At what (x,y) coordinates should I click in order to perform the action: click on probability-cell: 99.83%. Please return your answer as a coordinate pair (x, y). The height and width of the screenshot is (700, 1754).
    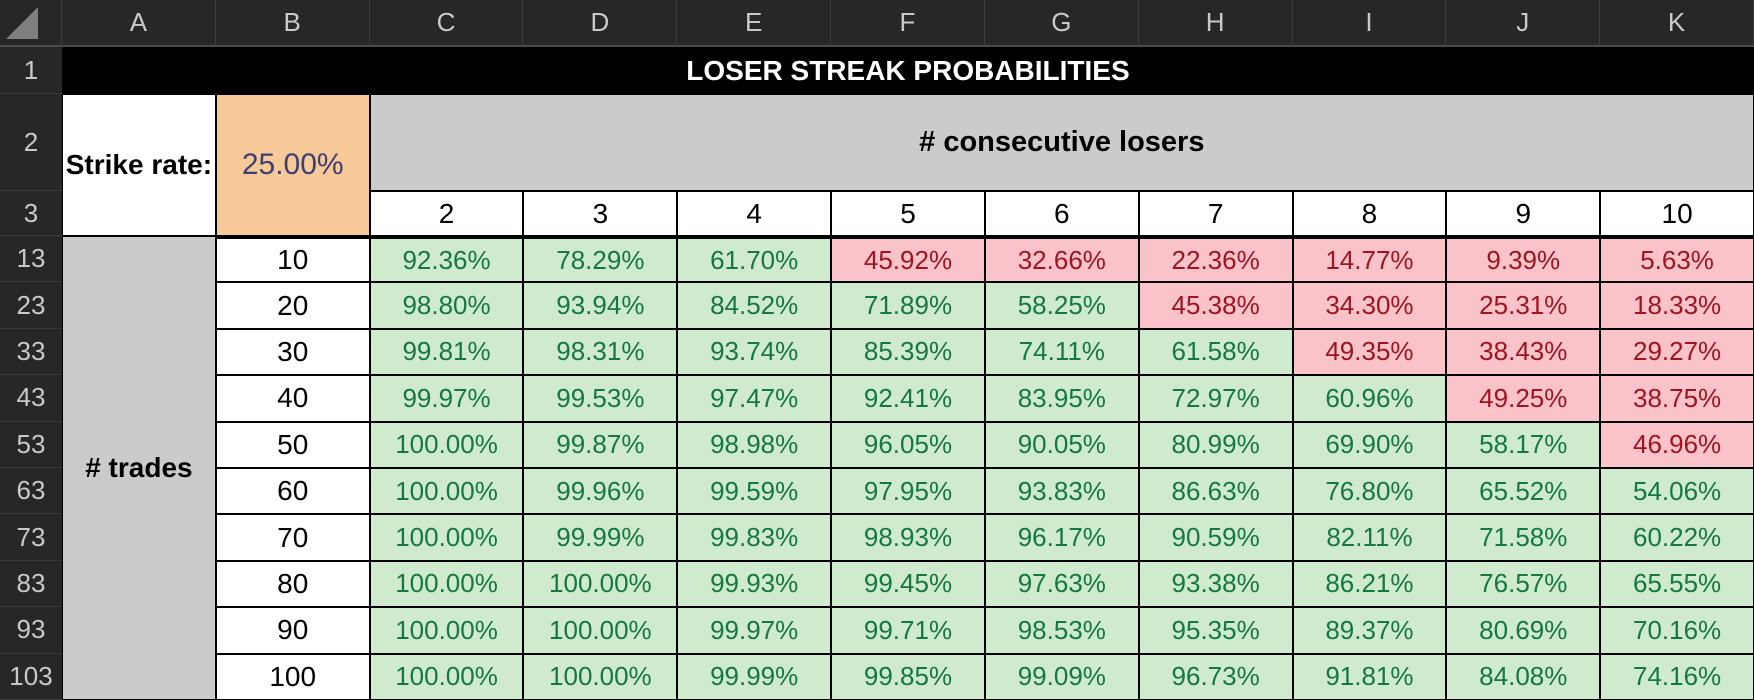
    Looking at the image, I should click on (754, 537).